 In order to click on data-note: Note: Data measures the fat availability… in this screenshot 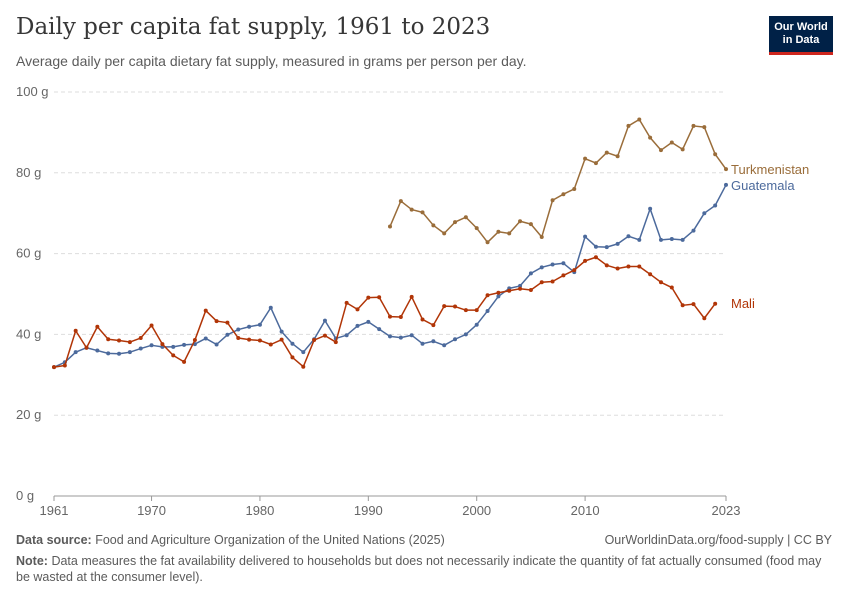, I will do `click(421, 569)`.